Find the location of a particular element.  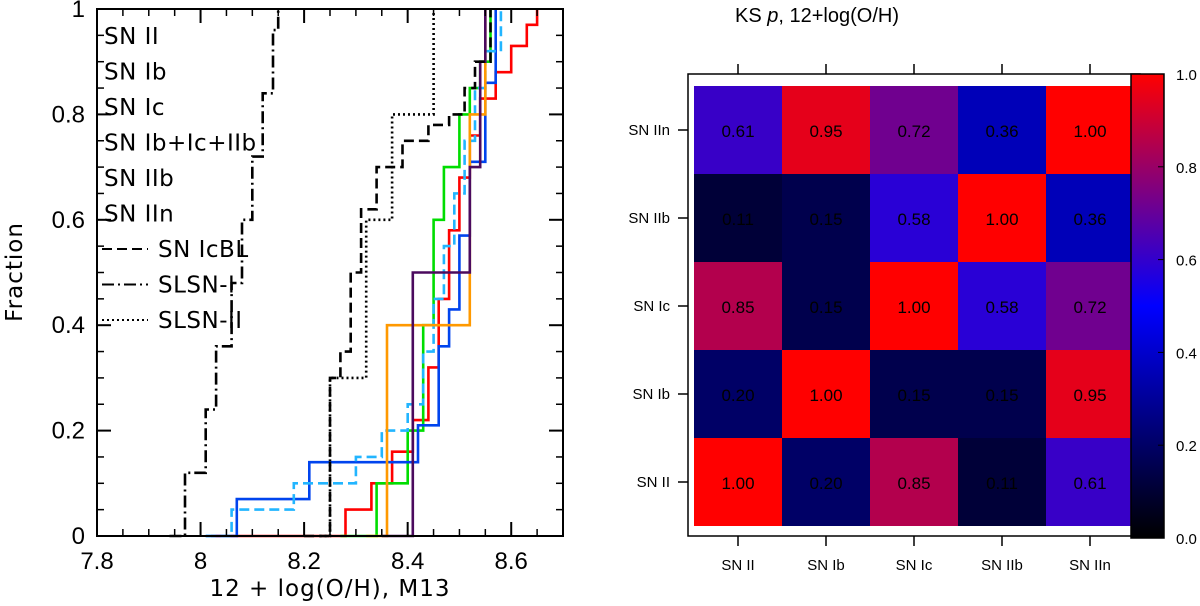

colorbar is located at coordinates (1147, 306).